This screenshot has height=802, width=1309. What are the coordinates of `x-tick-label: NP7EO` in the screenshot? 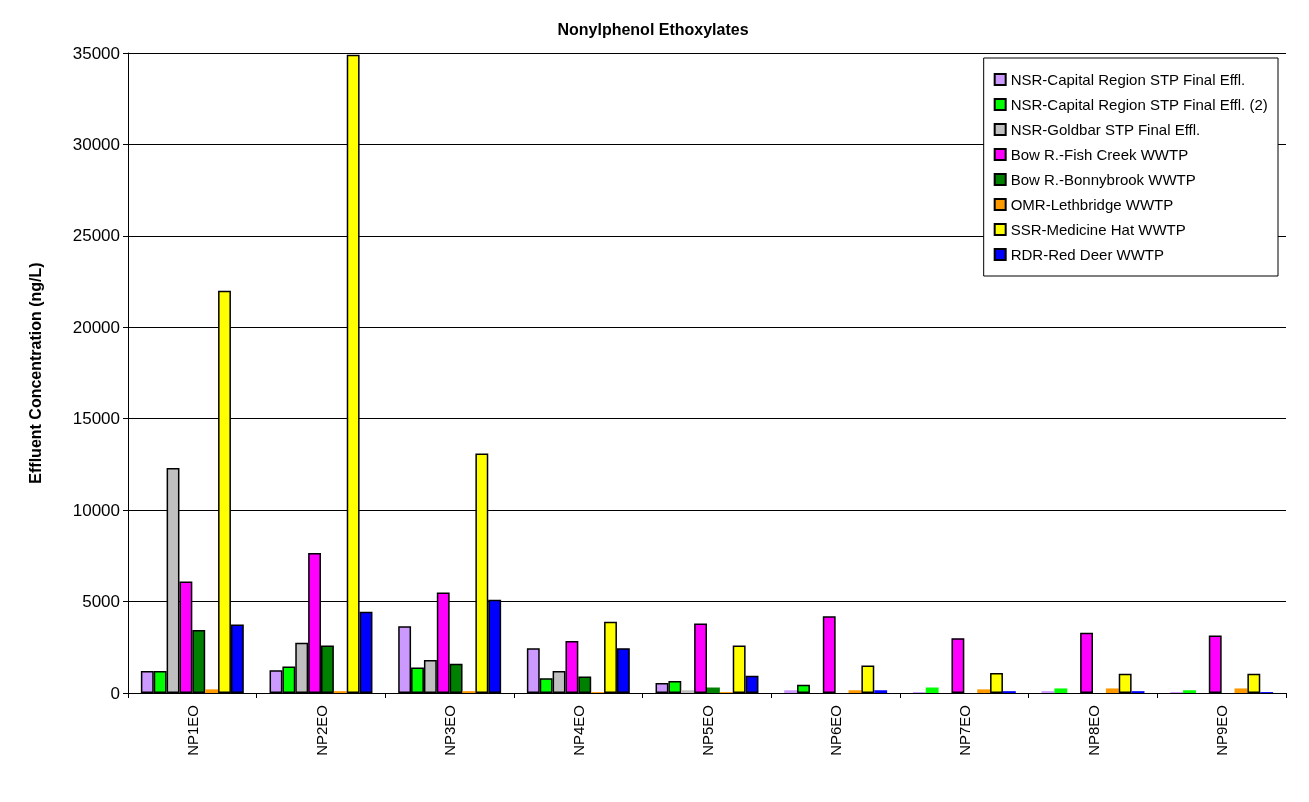 It's located at (964, 730).